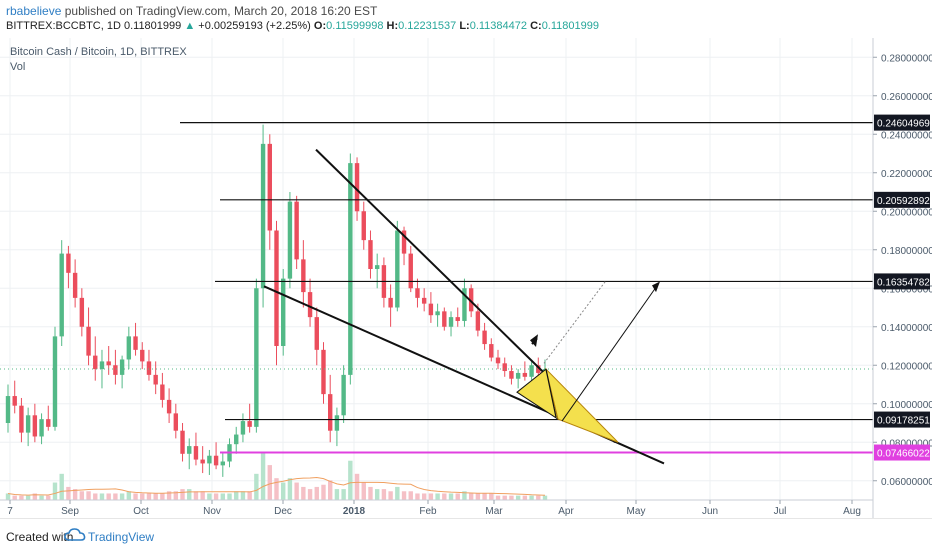 This screenshot has width=932, height=551. I want to click on change-value: +0.00259193 (+2.25%), so click(254, 26).